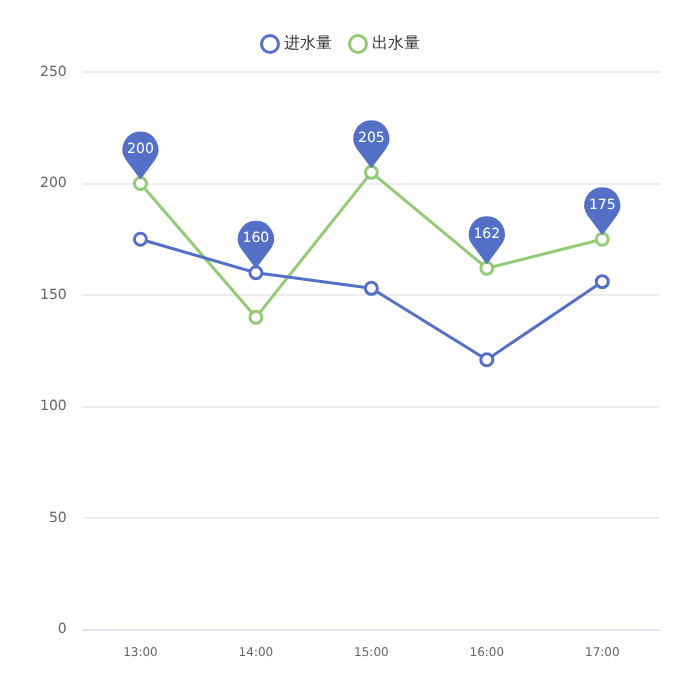 The height and width of the screenshot is (700, 700). Describe the element at coordinates (396, 43) in the screenshot. I see `legend-label: 出水量` at that location.